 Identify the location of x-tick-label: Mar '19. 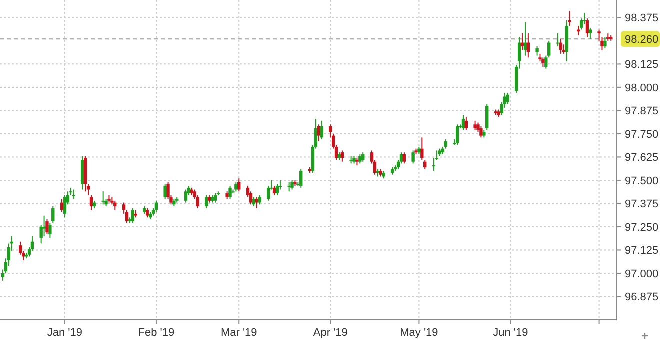
(239, 333).